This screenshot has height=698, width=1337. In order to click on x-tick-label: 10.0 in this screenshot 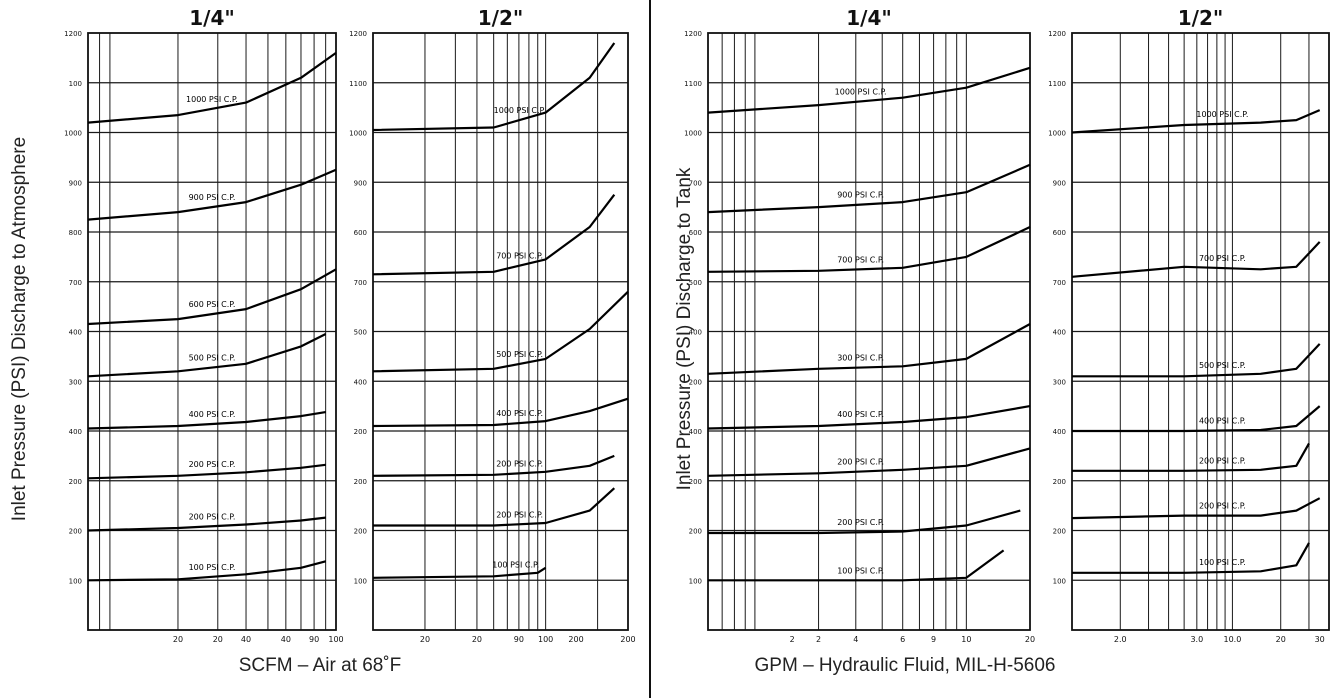, I will do `click(1233, 639)`.